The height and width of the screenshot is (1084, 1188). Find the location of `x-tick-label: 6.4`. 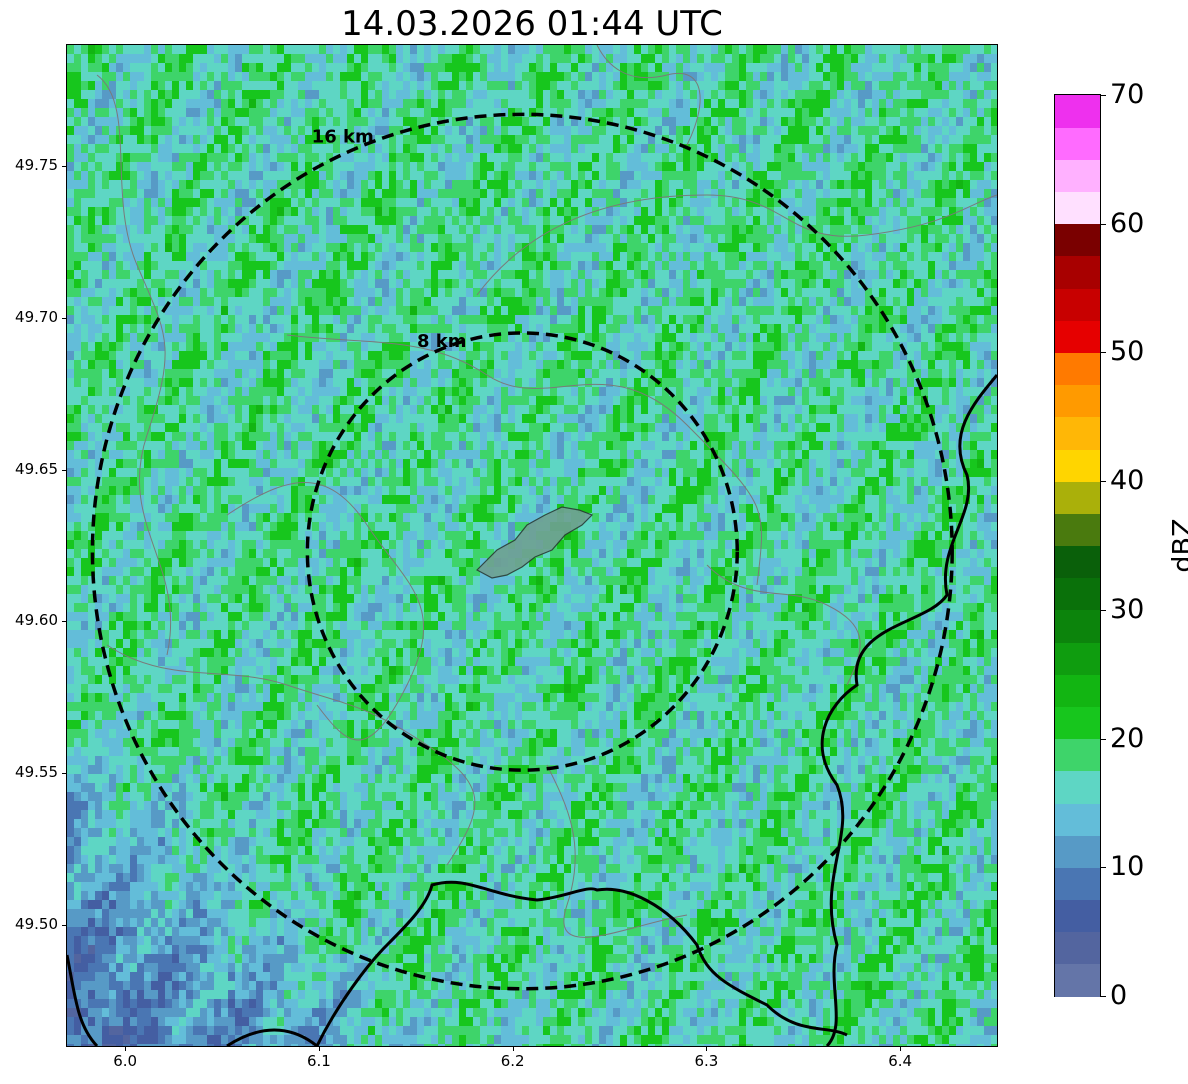

x-tick-label: 6.4 is located at coordinates (900, 1061).